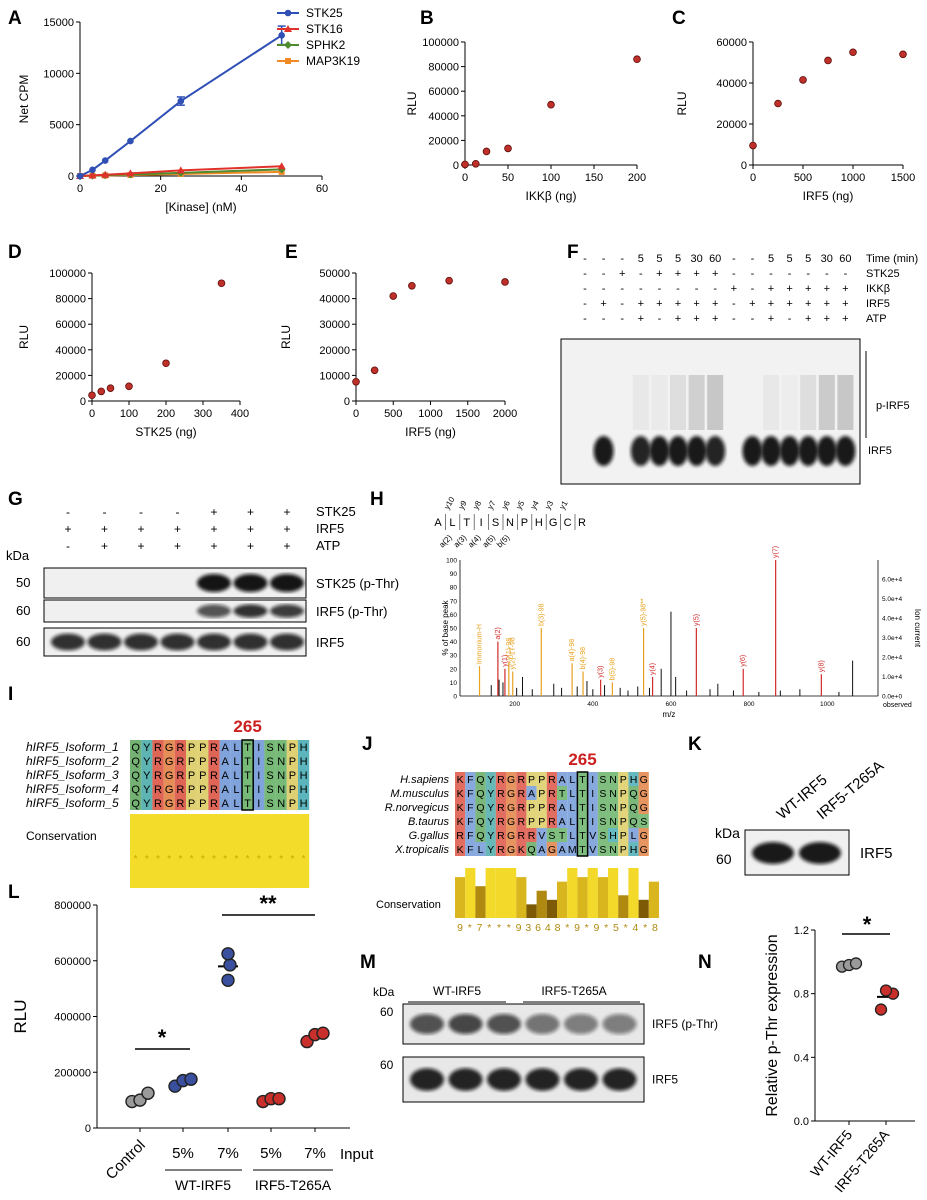 The width and height of the screenshot is (927, 1200). I want to click on panel-a-y-tick-label: 10000, so click(58, 74).